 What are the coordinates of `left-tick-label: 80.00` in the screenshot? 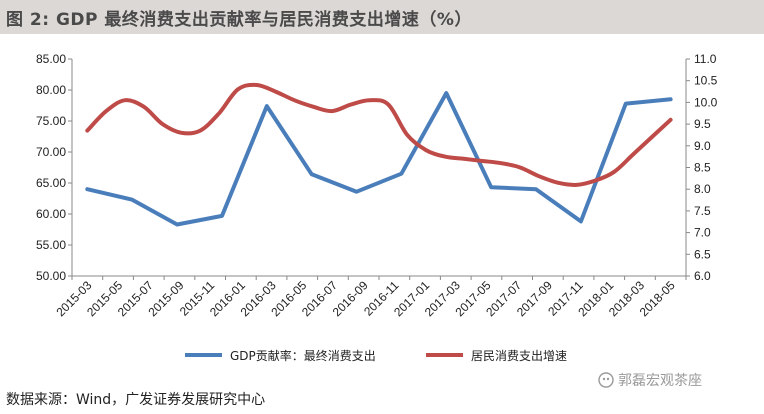 It's located at (51, 90).